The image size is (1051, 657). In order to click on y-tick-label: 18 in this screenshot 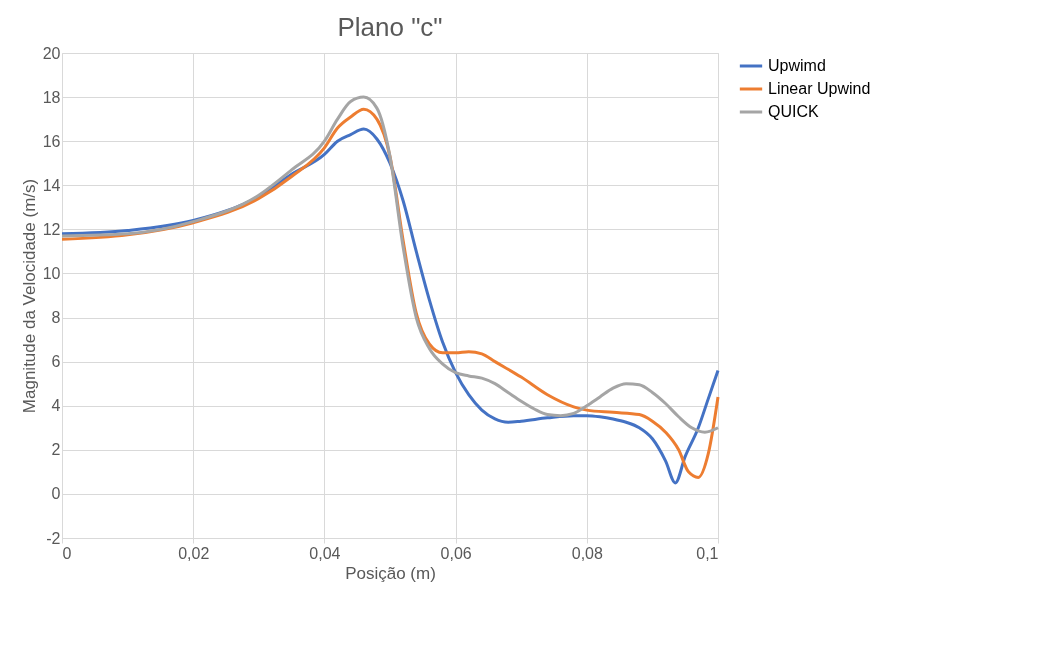, I will do `click(51, 97)`.